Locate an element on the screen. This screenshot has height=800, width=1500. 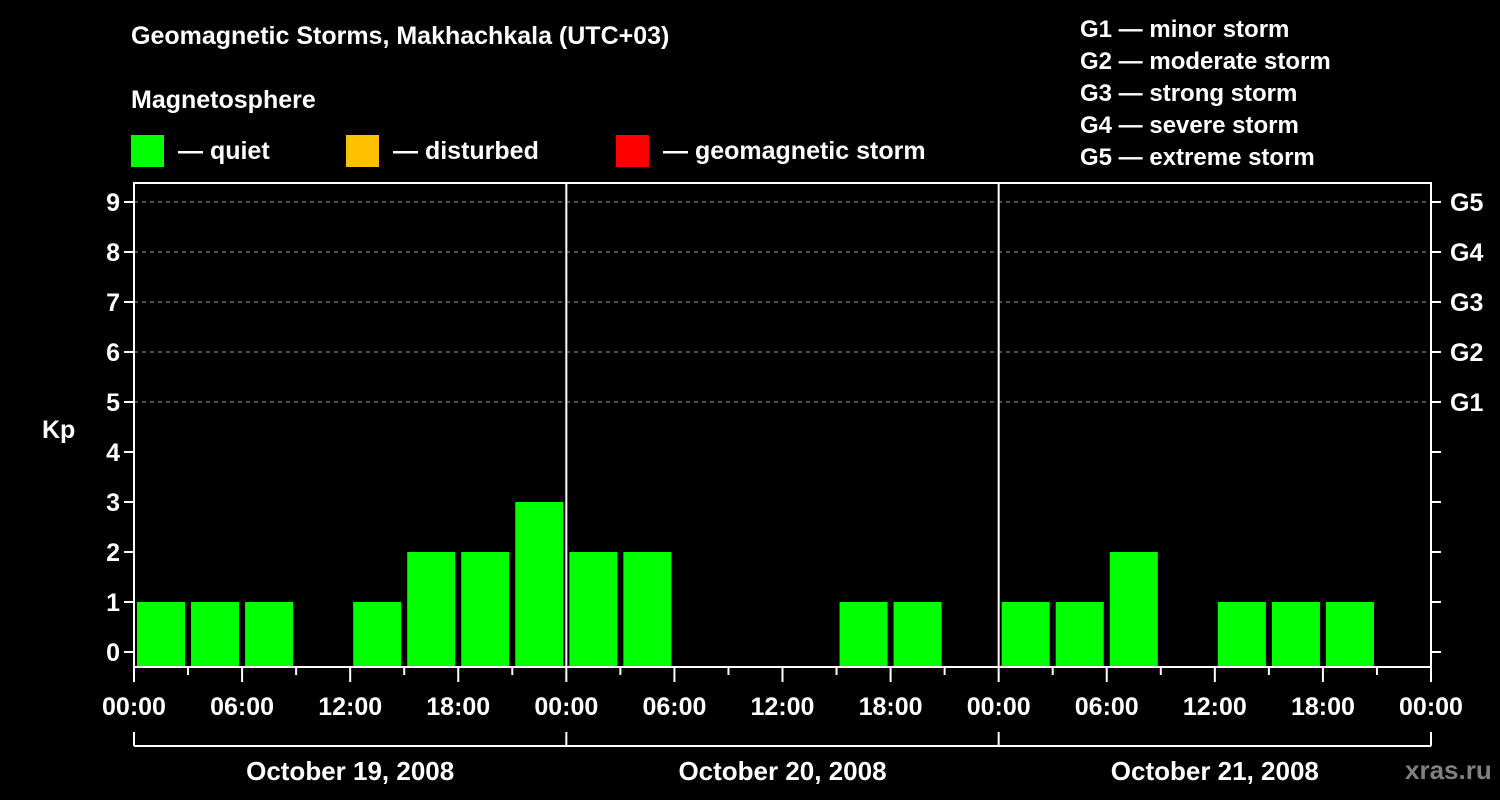
y-tick-label: 7 is located at coordinates (113, 303).